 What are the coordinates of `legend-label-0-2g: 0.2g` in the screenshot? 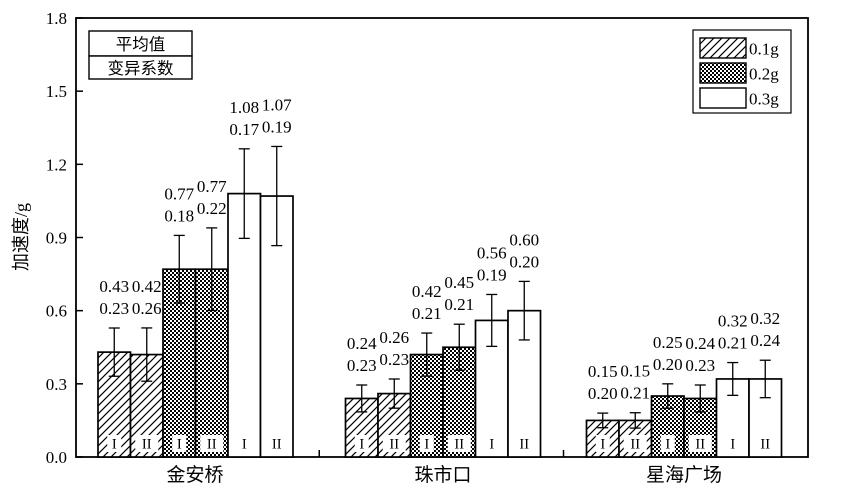 It's located at (764, 74).